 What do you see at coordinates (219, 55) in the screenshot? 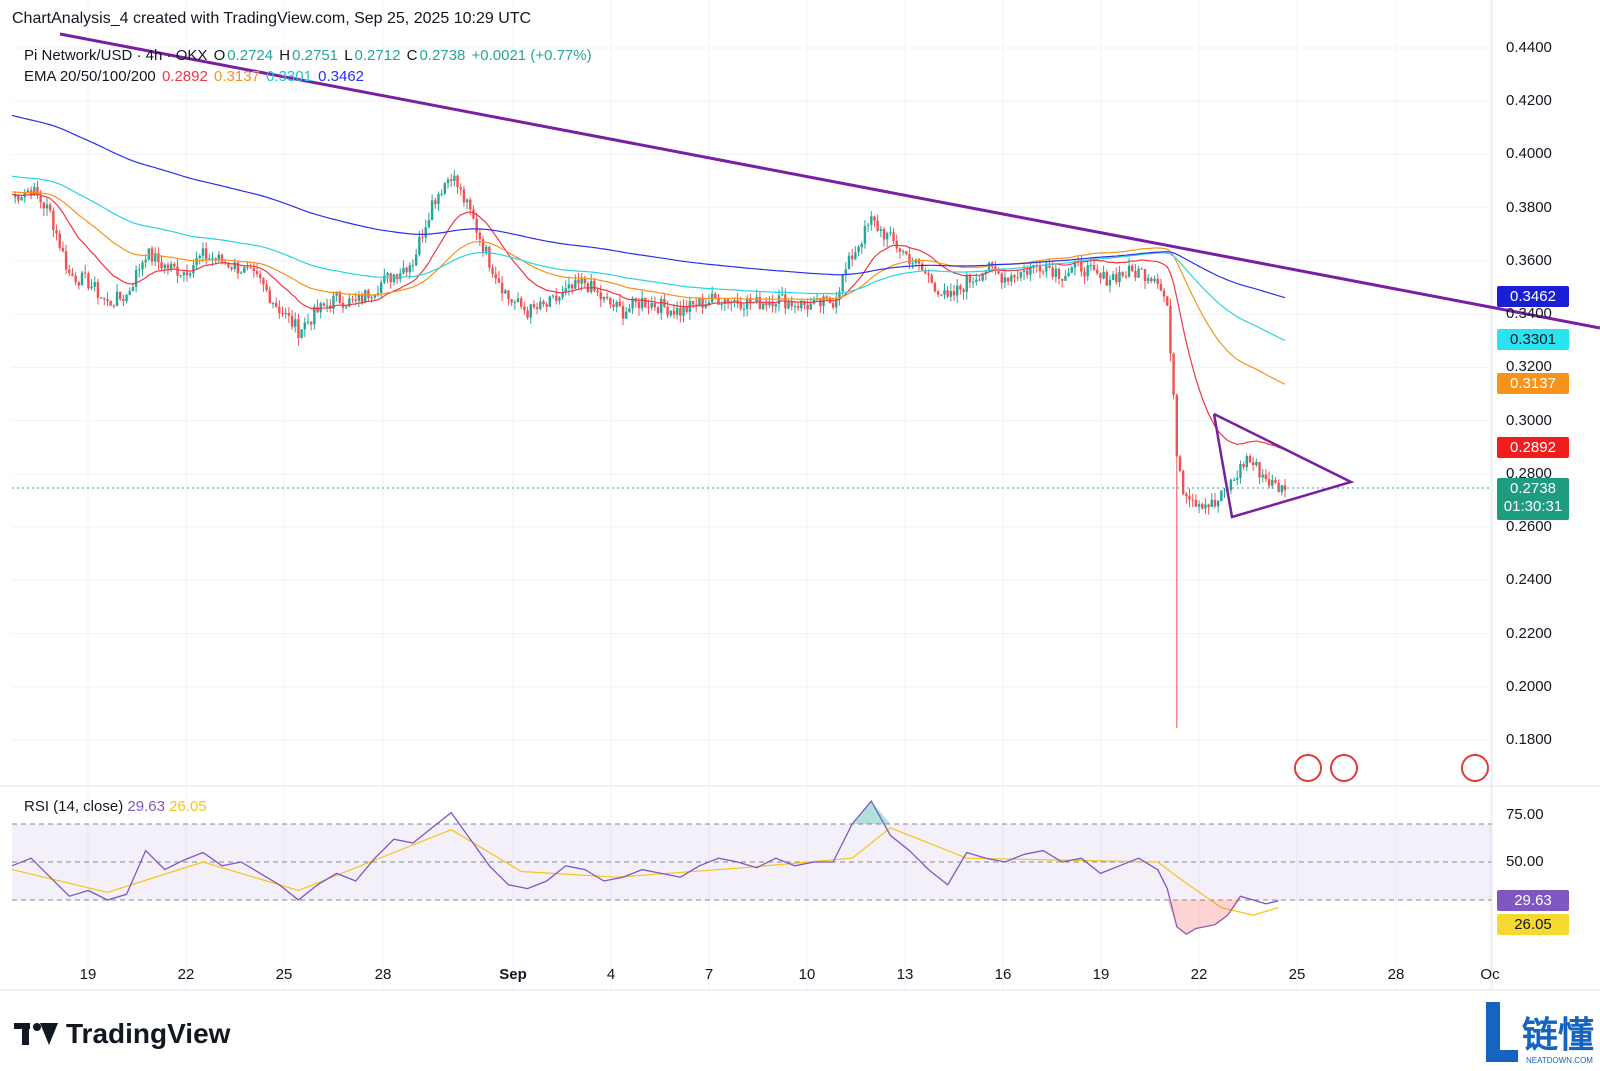
I see `ohlc-open-label: O` at bounding box center [219, 55].